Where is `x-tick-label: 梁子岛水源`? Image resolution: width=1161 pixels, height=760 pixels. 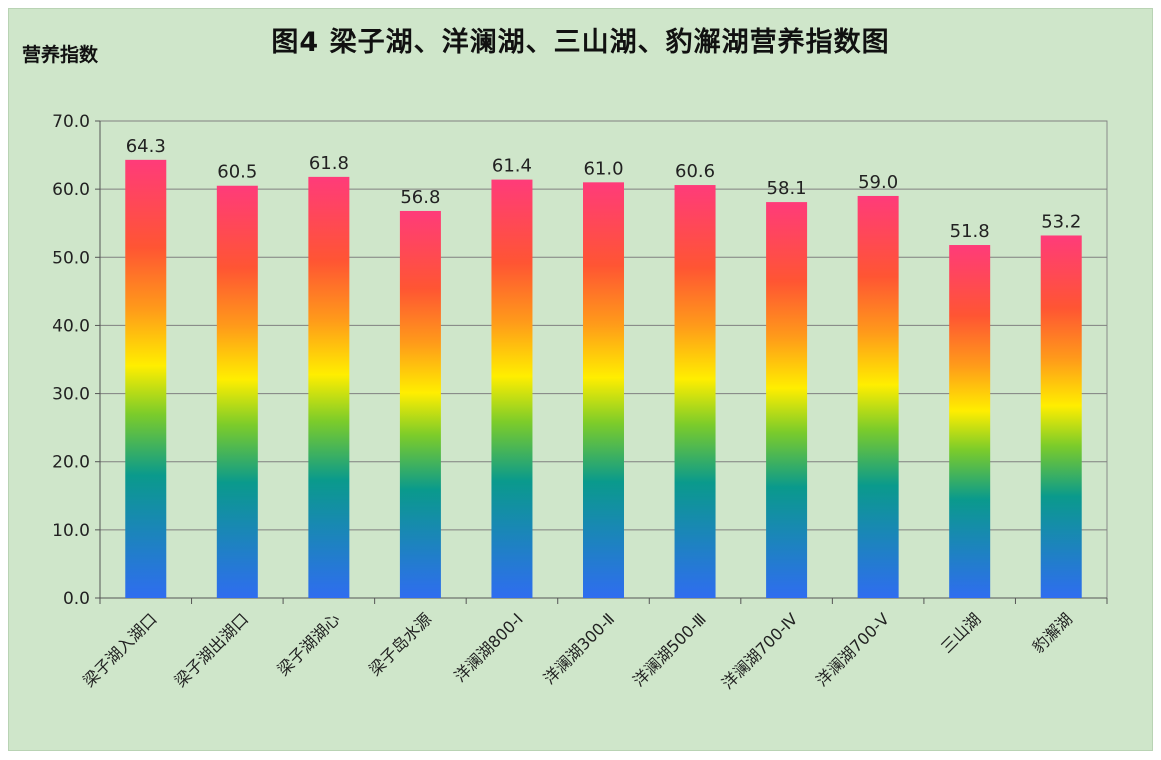 x-tick-label: 梁子岛水源 is located at coordinates (400, 644).